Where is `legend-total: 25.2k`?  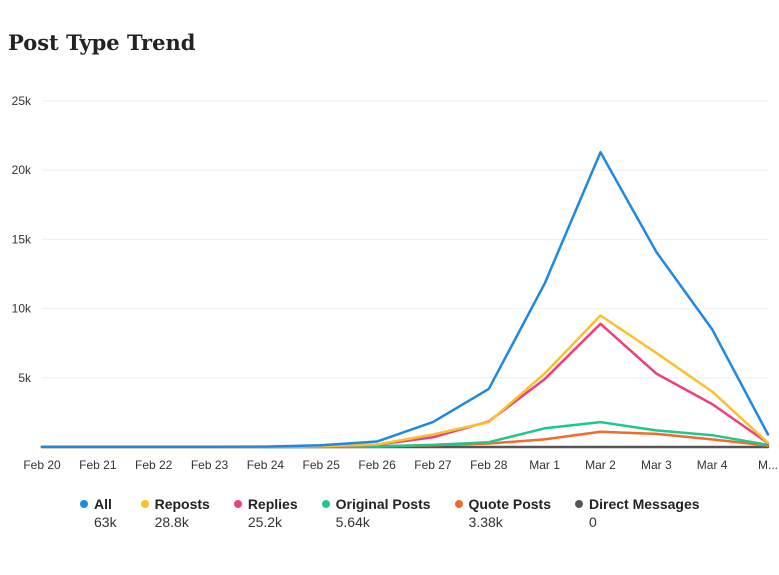 legend-total: 25.2k is located at coordinates (265, 522).